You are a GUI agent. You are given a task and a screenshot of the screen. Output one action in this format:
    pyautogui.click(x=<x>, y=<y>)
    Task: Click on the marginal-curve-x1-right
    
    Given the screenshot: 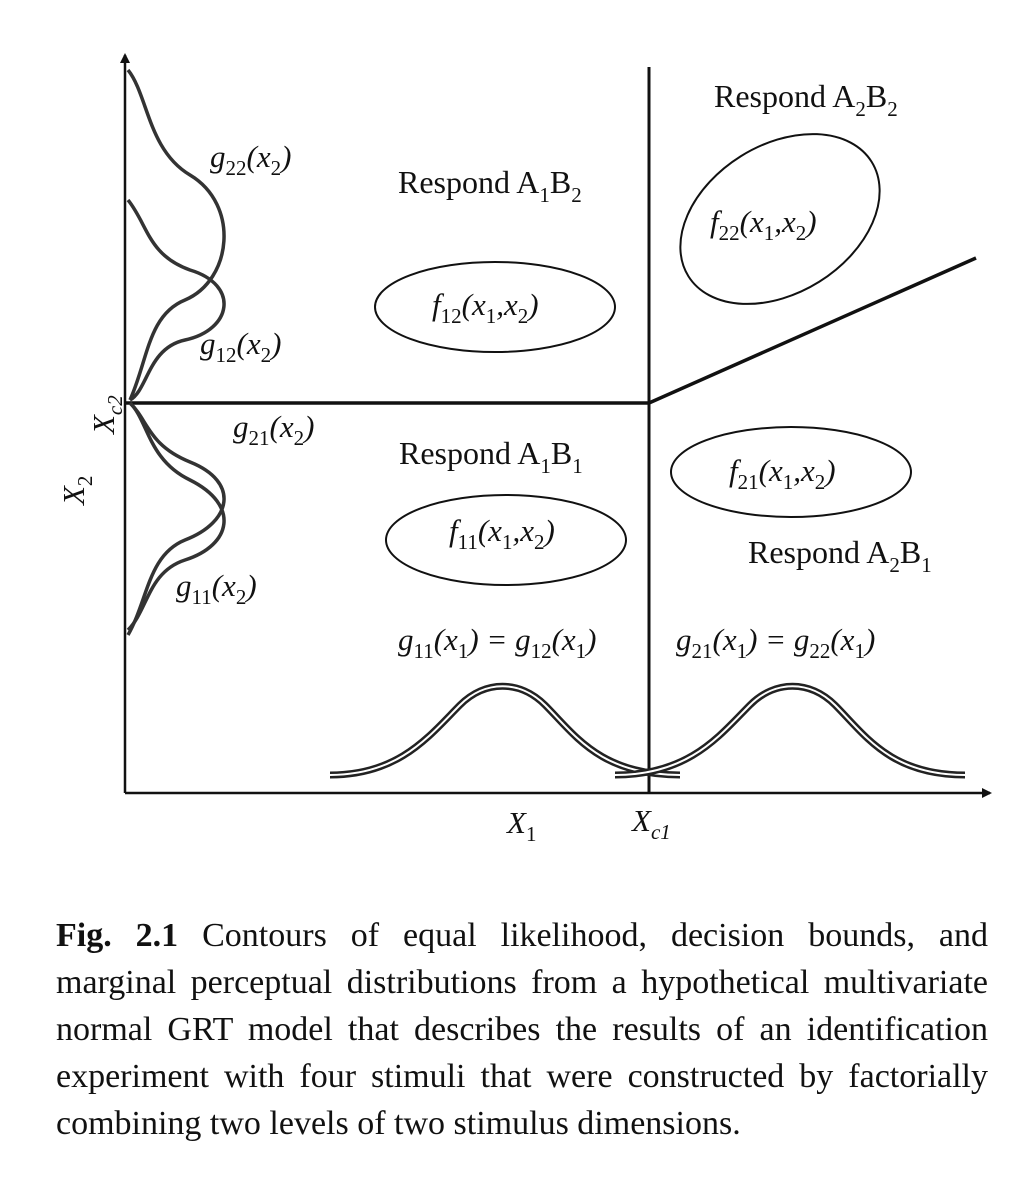 What is the action you would take?
    pyautogui.click(x=790, y=730)
    